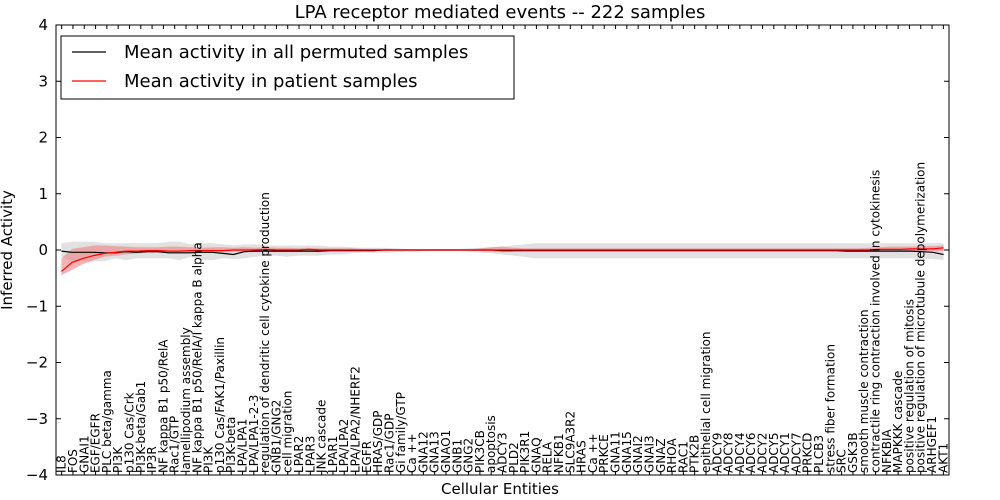  What do you see at coordinates (37, 419) in the screenshot?
I see `y-tick-label: −3` at bounding box center [37, 419].